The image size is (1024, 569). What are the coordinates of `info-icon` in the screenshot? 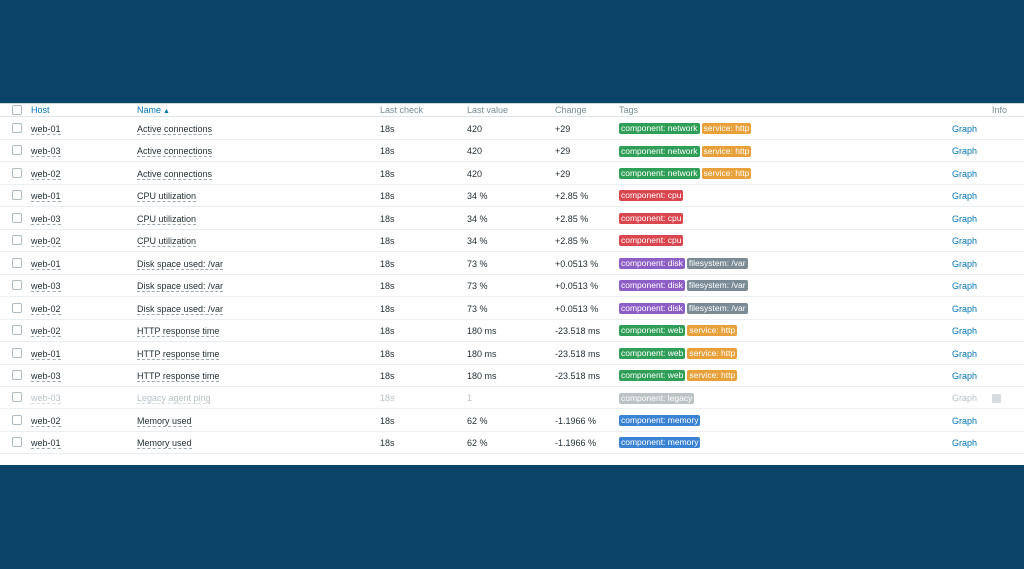 It's located at (996, 398).